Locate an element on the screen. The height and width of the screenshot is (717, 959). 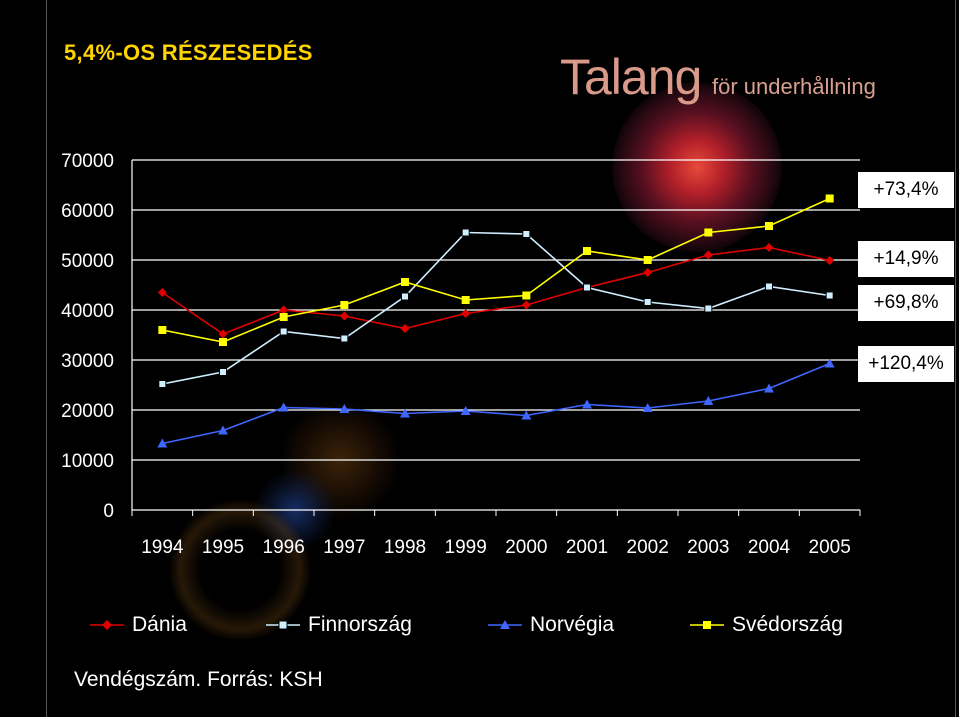
y-tick-label: 40000 is located at coordinates (87, 311).